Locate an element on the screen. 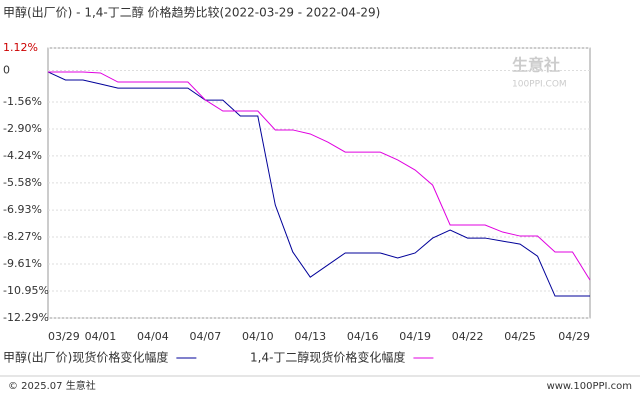  x-tick-label: 04/16 is located at coordinates (363, 336).